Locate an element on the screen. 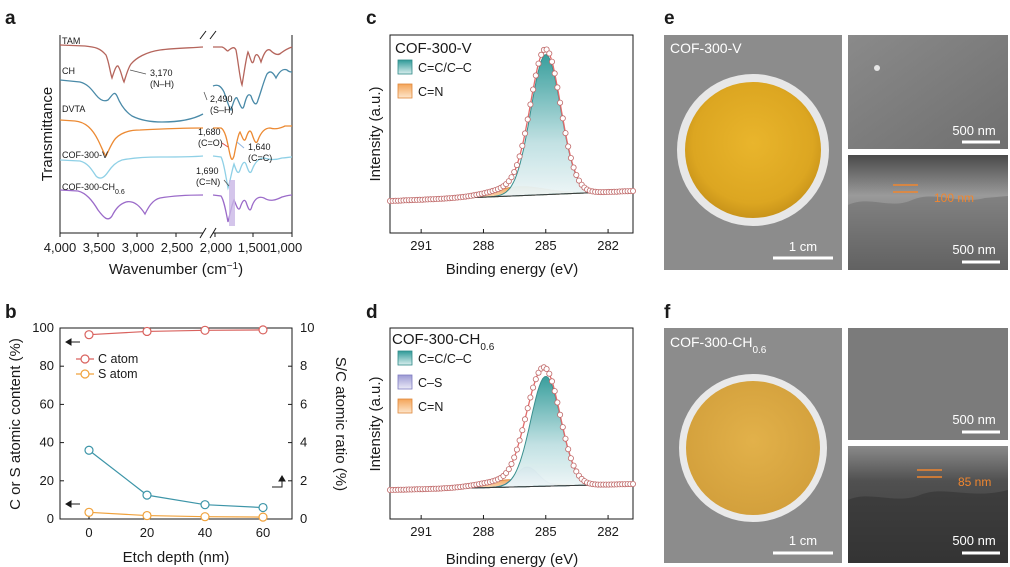 The image size is (1010, 567). svg-text: 1,680 is located at coordinates (209, 132).